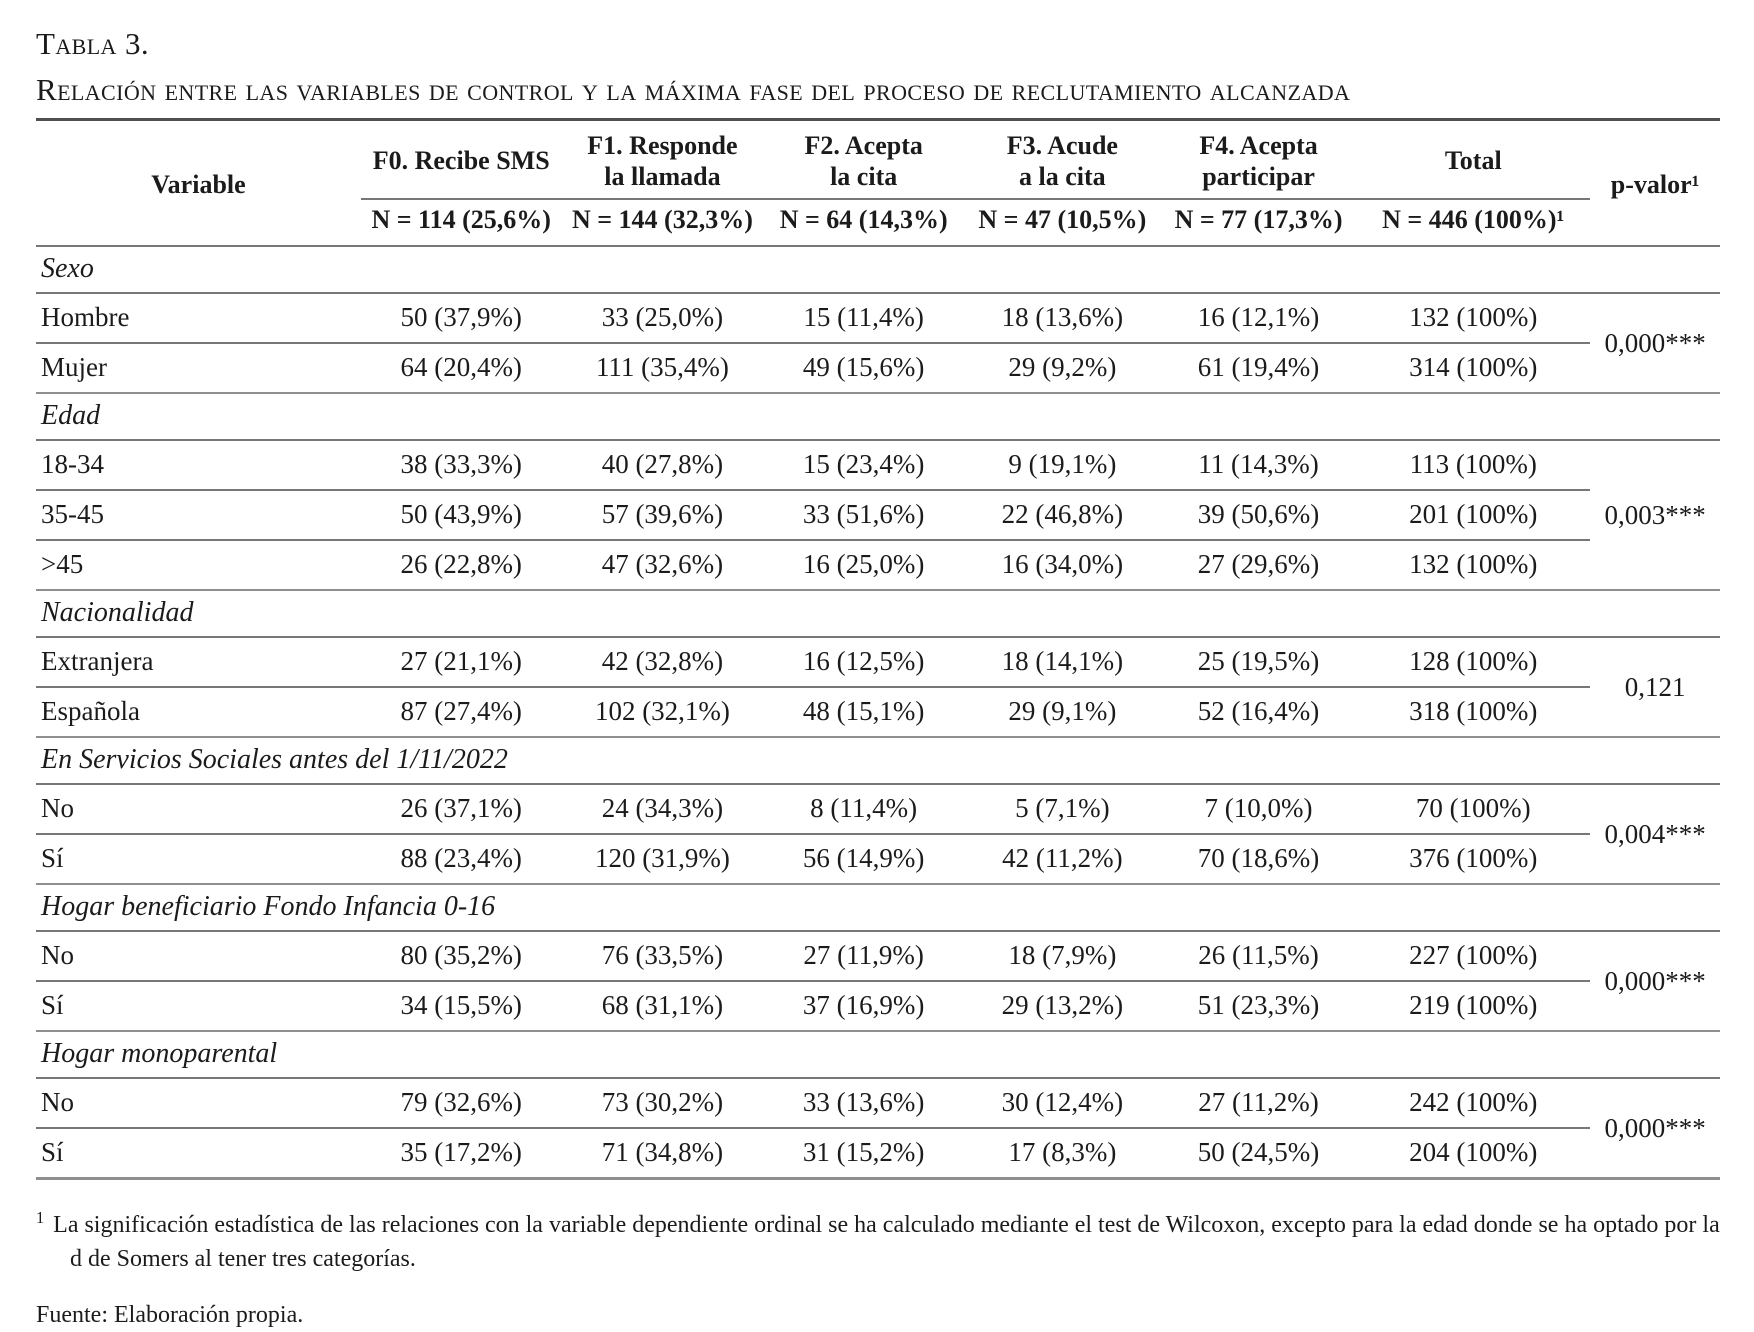 The width and height of the screenshot is (1754, 1332). Describe the element at coordinates (461, 860) in the screenshot. I see `cell: 88 (23,4%)` at that location.